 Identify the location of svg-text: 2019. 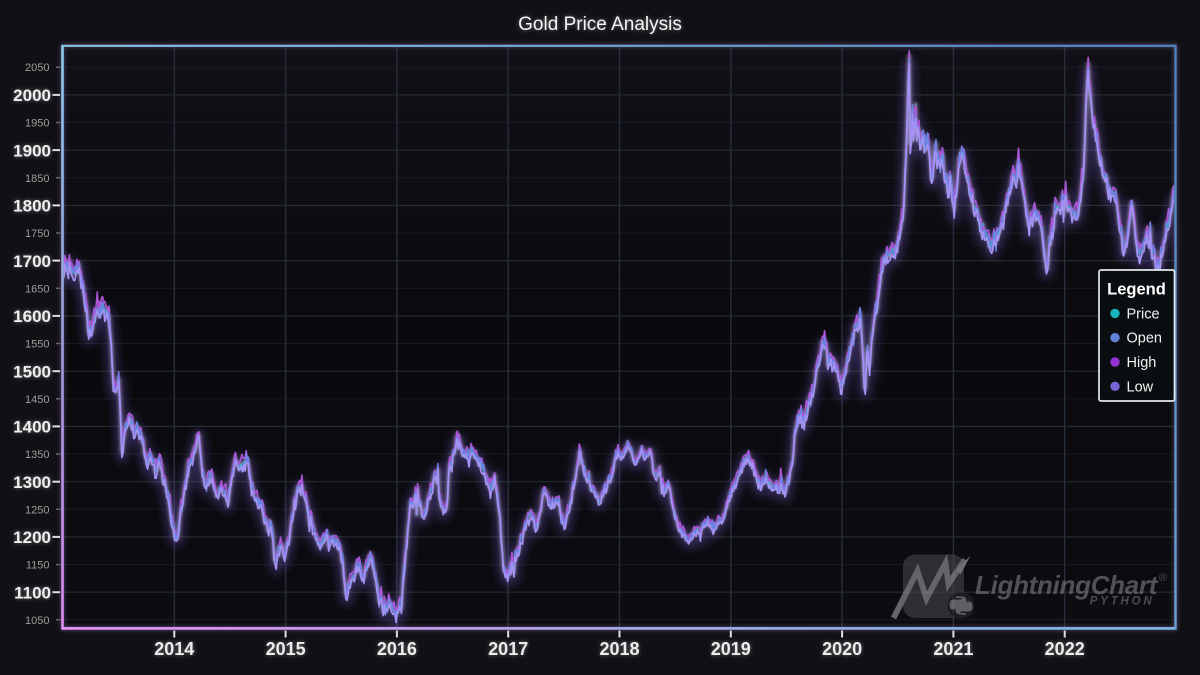
(731, 649).